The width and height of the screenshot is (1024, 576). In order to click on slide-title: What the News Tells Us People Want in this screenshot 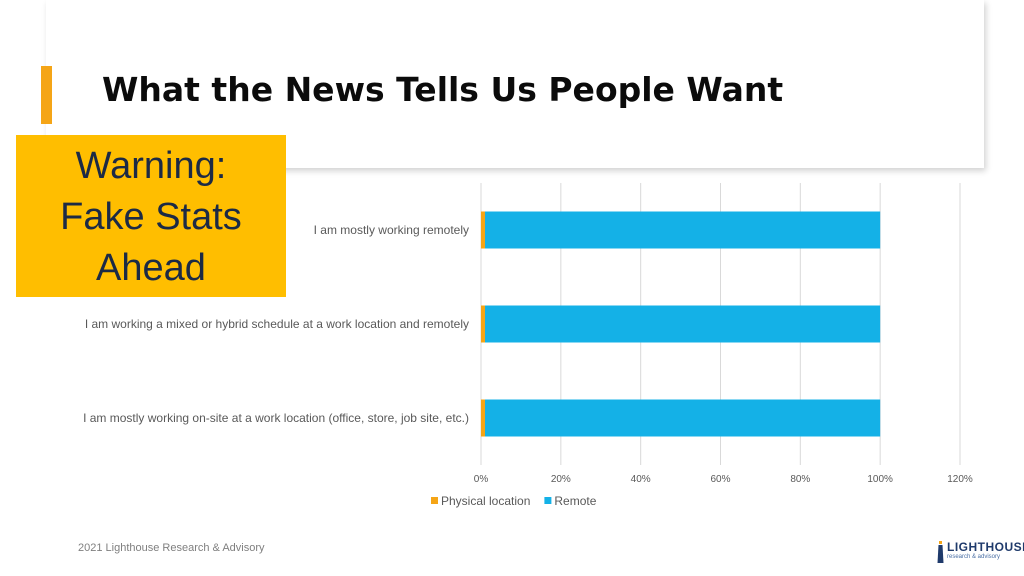, I will do `click(443, 89)`.